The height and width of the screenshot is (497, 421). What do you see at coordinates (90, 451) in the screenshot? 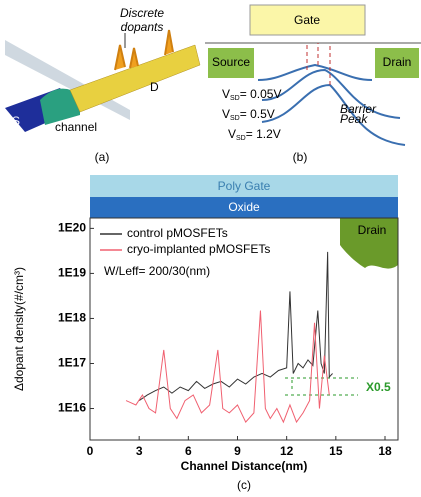
I see `x-tick-label: 0` at bounding box center [90, 451].